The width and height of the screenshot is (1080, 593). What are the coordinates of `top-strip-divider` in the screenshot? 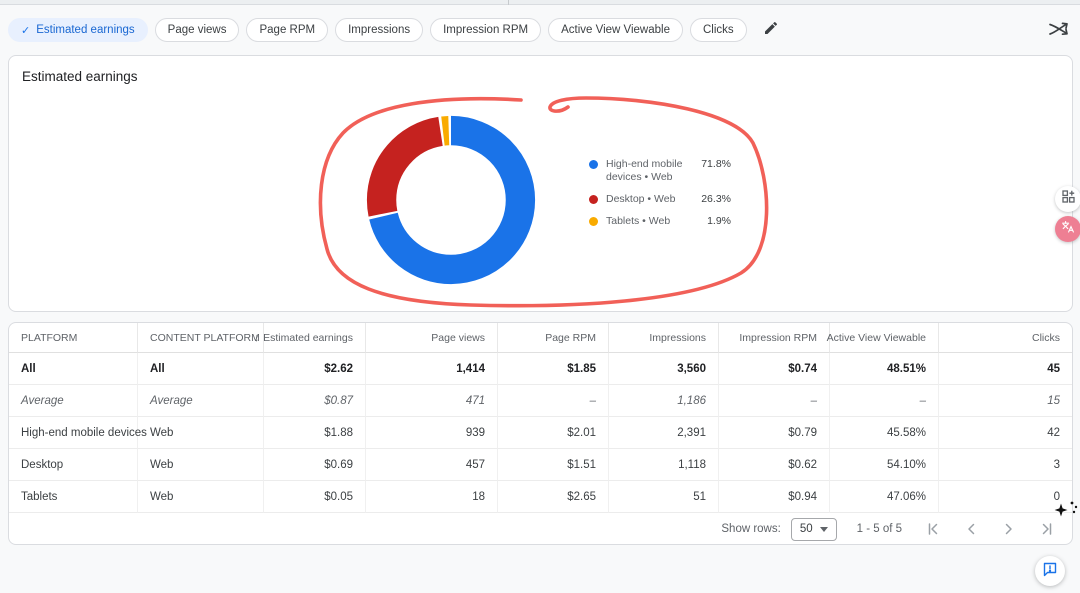 It's located at (508, 2).